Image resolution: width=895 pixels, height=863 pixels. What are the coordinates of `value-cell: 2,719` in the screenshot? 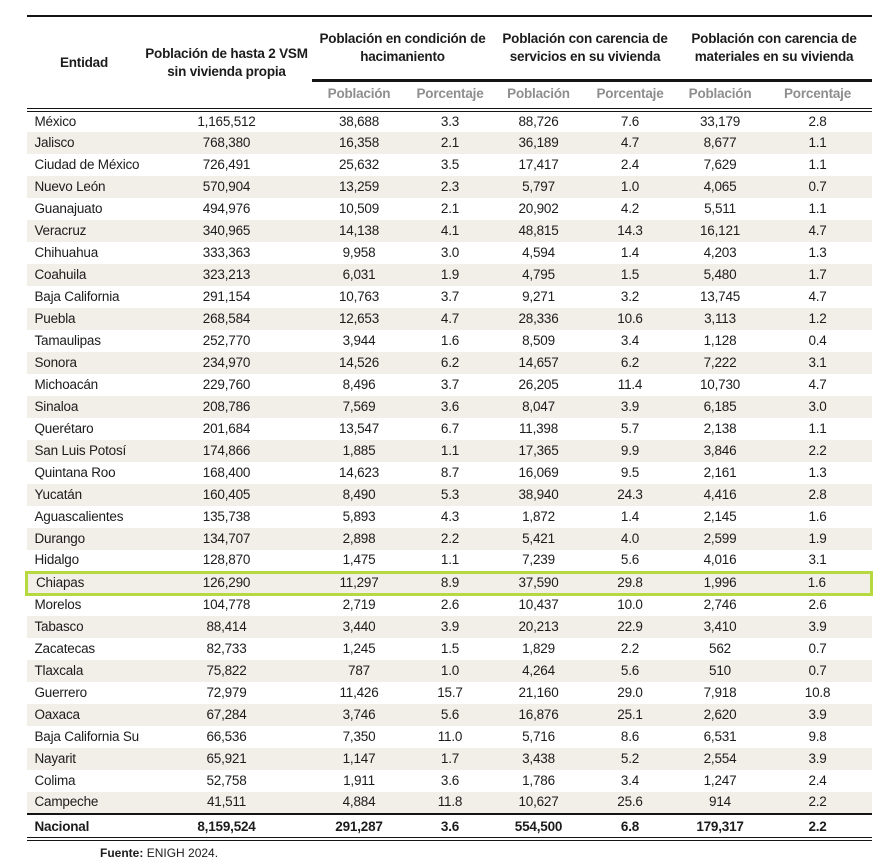 It's located at (359, 605).